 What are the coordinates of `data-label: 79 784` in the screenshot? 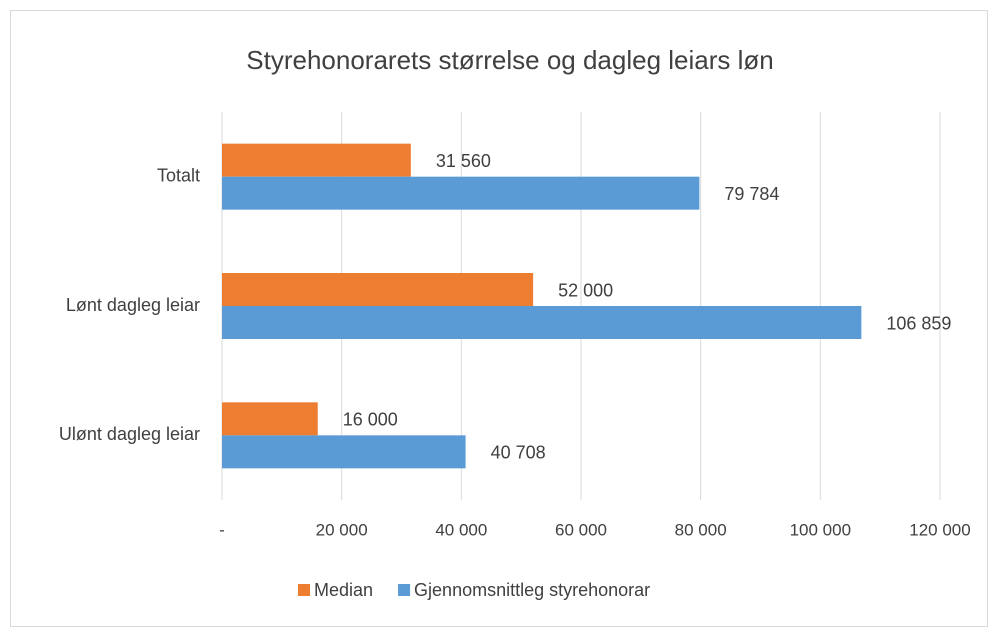 It's located at (751, 194).